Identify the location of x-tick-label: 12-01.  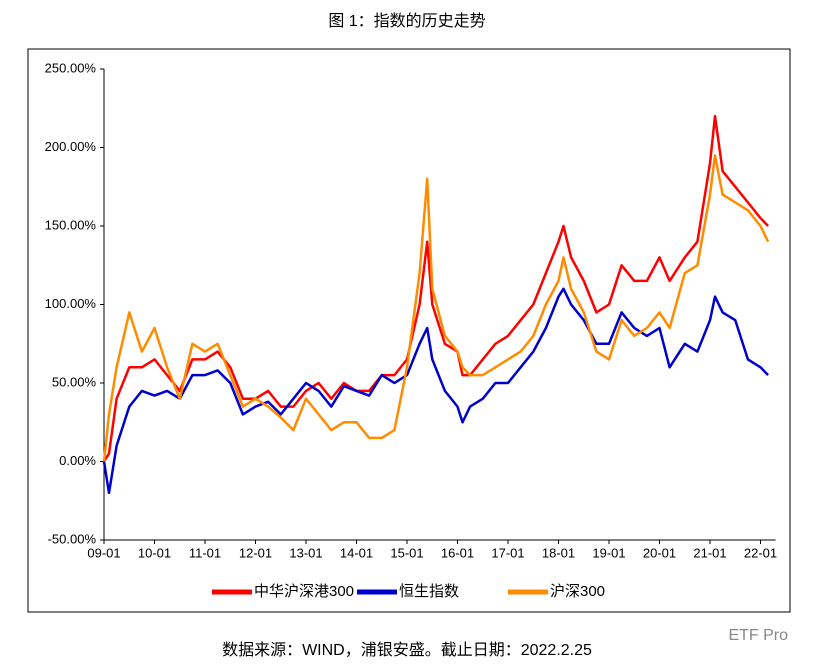
(255, 552).